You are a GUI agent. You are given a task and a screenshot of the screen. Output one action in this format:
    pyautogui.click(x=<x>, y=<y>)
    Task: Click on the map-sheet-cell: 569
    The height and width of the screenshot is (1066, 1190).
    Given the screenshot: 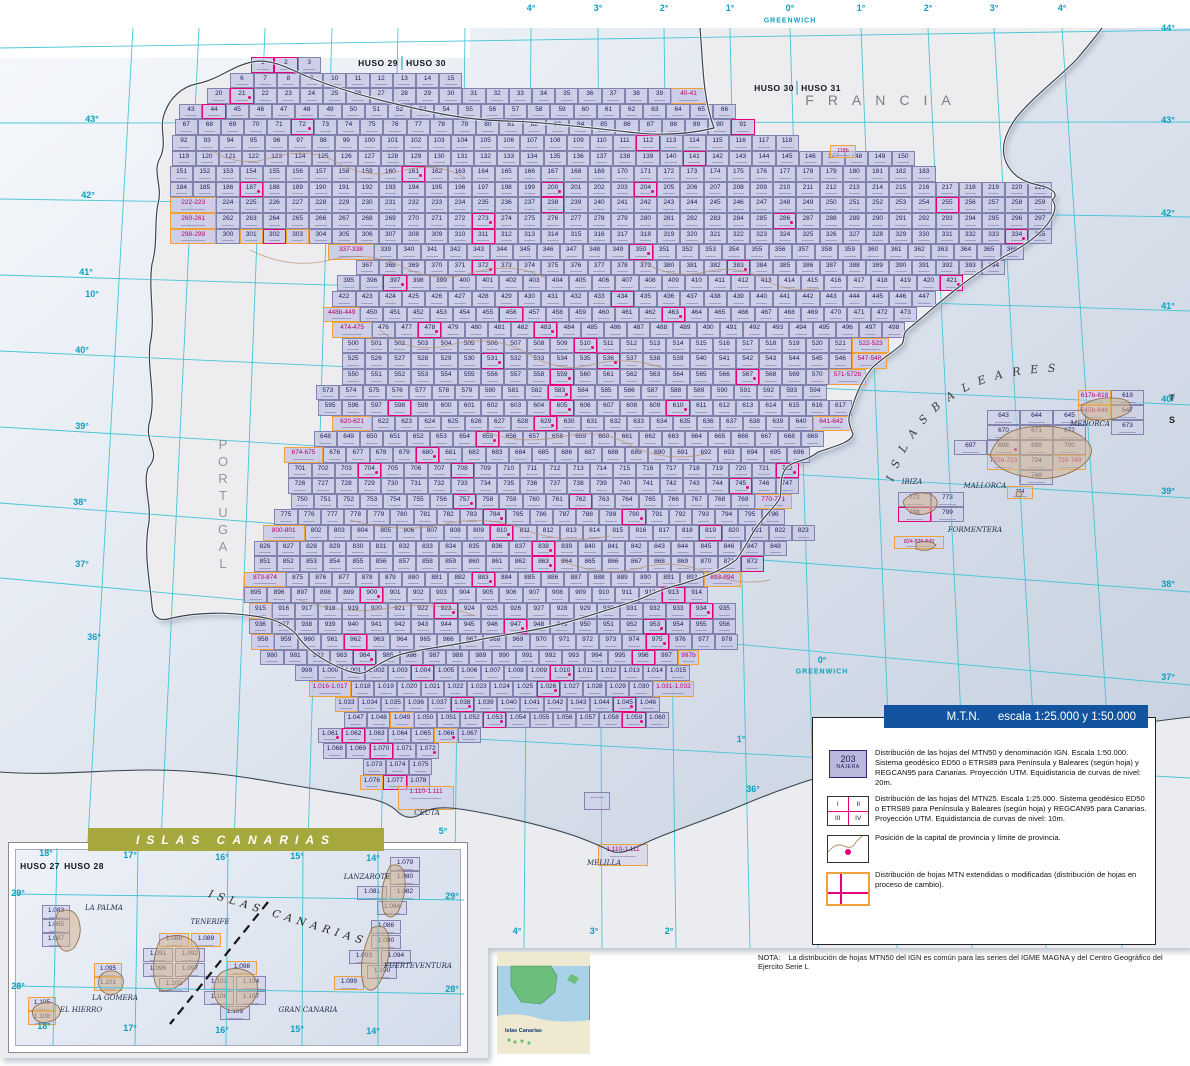 What is the action you would take?
    pyautogui.click(x=794, y=377)
    